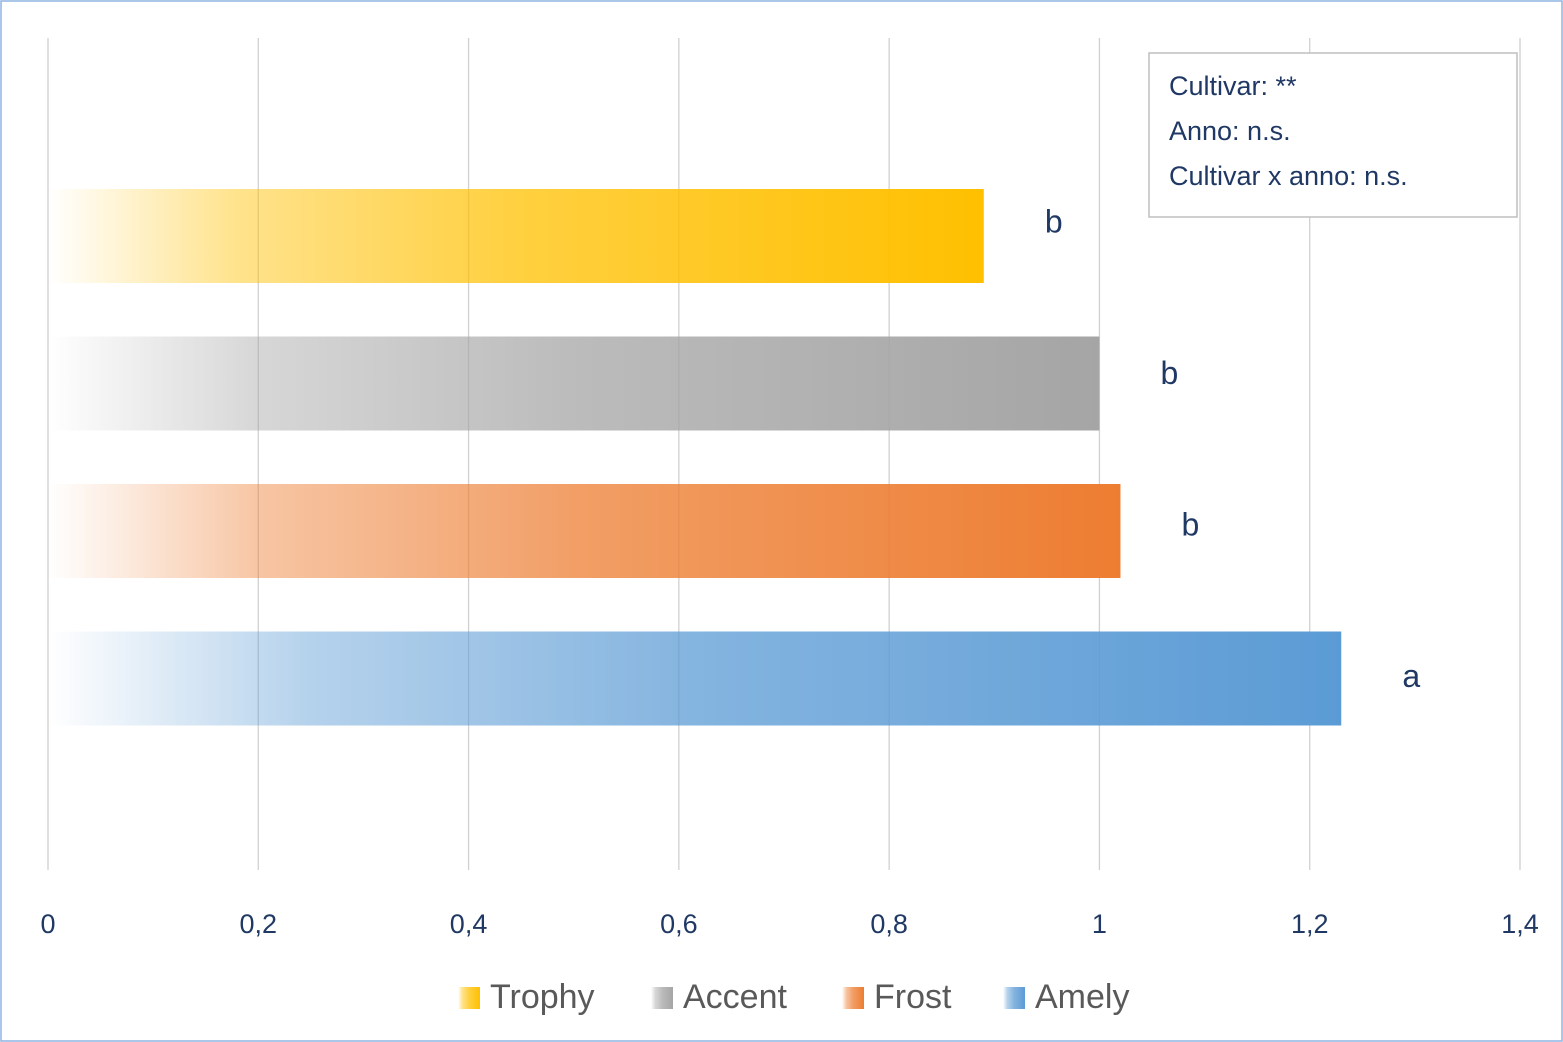 The image size is (1563, 1042). I want to click on x-tick-label: 1,2, so click(1310, 924).